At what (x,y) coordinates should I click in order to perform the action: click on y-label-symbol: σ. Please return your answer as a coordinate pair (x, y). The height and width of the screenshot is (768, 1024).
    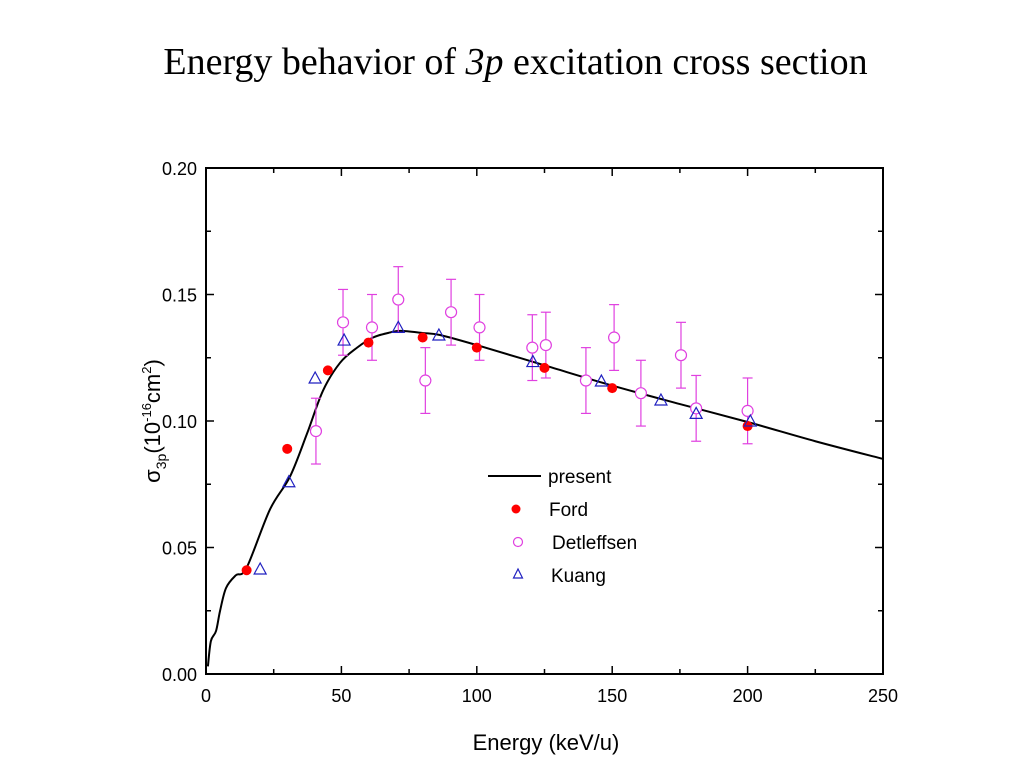
    Looking at the image, I should click on (152, 476).